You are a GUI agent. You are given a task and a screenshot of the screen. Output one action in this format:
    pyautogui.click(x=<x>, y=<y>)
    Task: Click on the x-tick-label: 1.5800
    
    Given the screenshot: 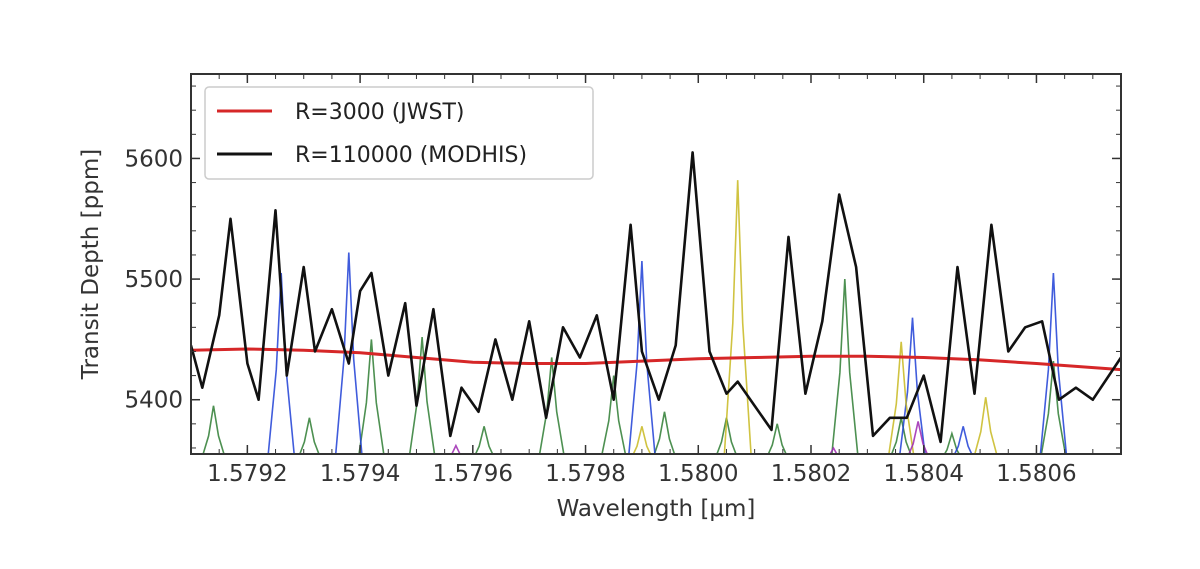 What is the action you would take?
    pyautogui.click(x=698, y=474)
    